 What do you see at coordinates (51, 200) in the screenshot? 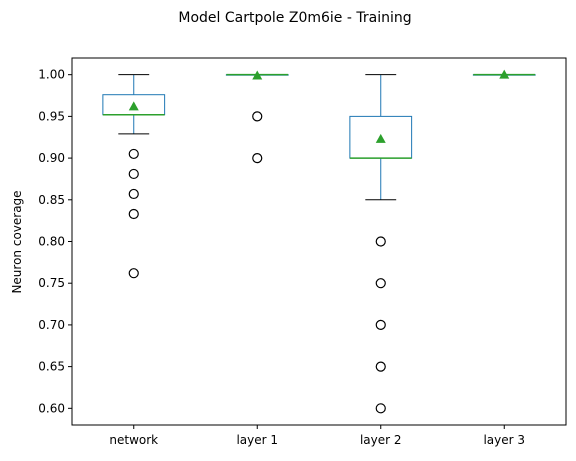
I see `y-tick-label: 0.85` at bounding box center [51, 200].